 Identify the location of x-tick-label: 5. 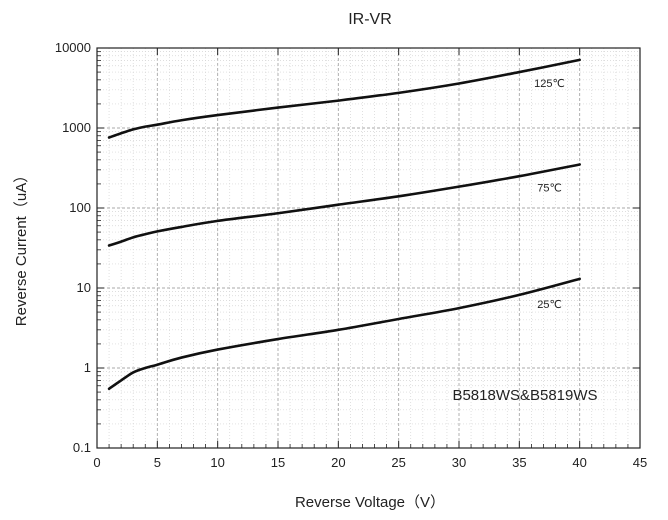
(157, 462).